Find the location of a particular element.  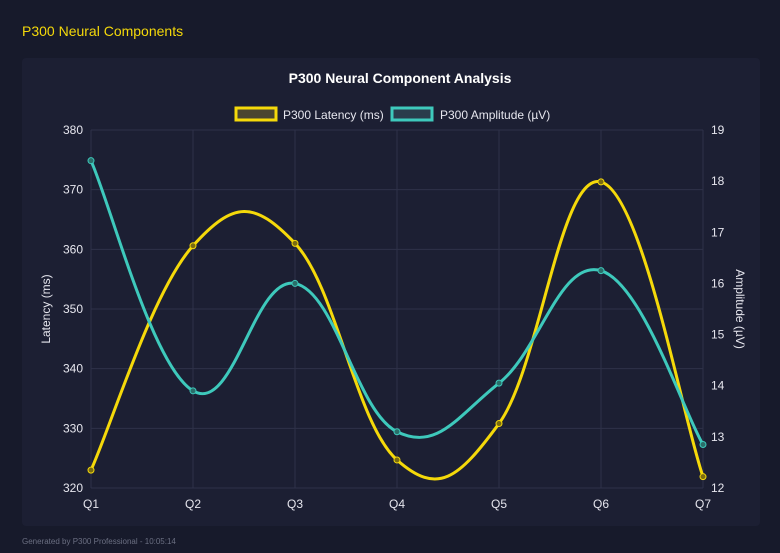

x-tick-label: Q5 is located at coordinates (499, 504).